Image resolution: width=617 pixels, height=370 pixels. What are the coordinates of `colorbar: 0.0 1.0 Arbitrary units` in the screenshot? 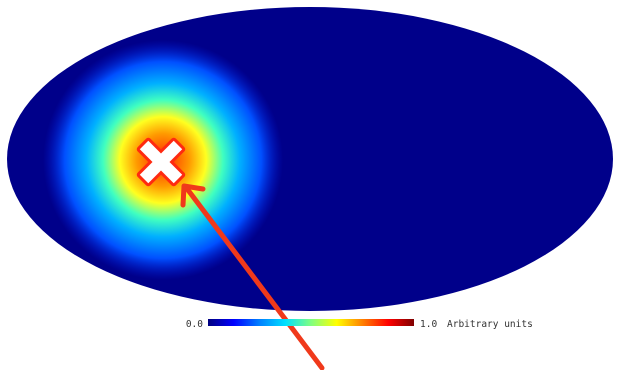 It's located at (359, 324).